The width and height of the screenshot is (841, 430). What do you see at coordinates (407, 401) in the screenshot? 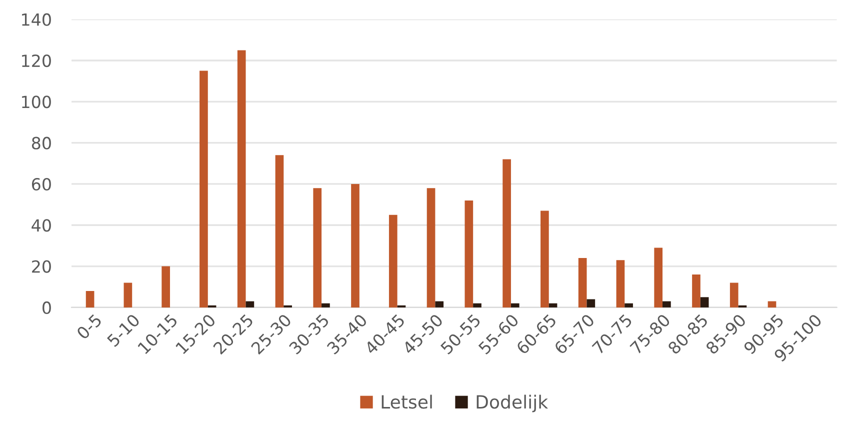
I see `legend-label: Letsel` at bounding box center [407, 401].